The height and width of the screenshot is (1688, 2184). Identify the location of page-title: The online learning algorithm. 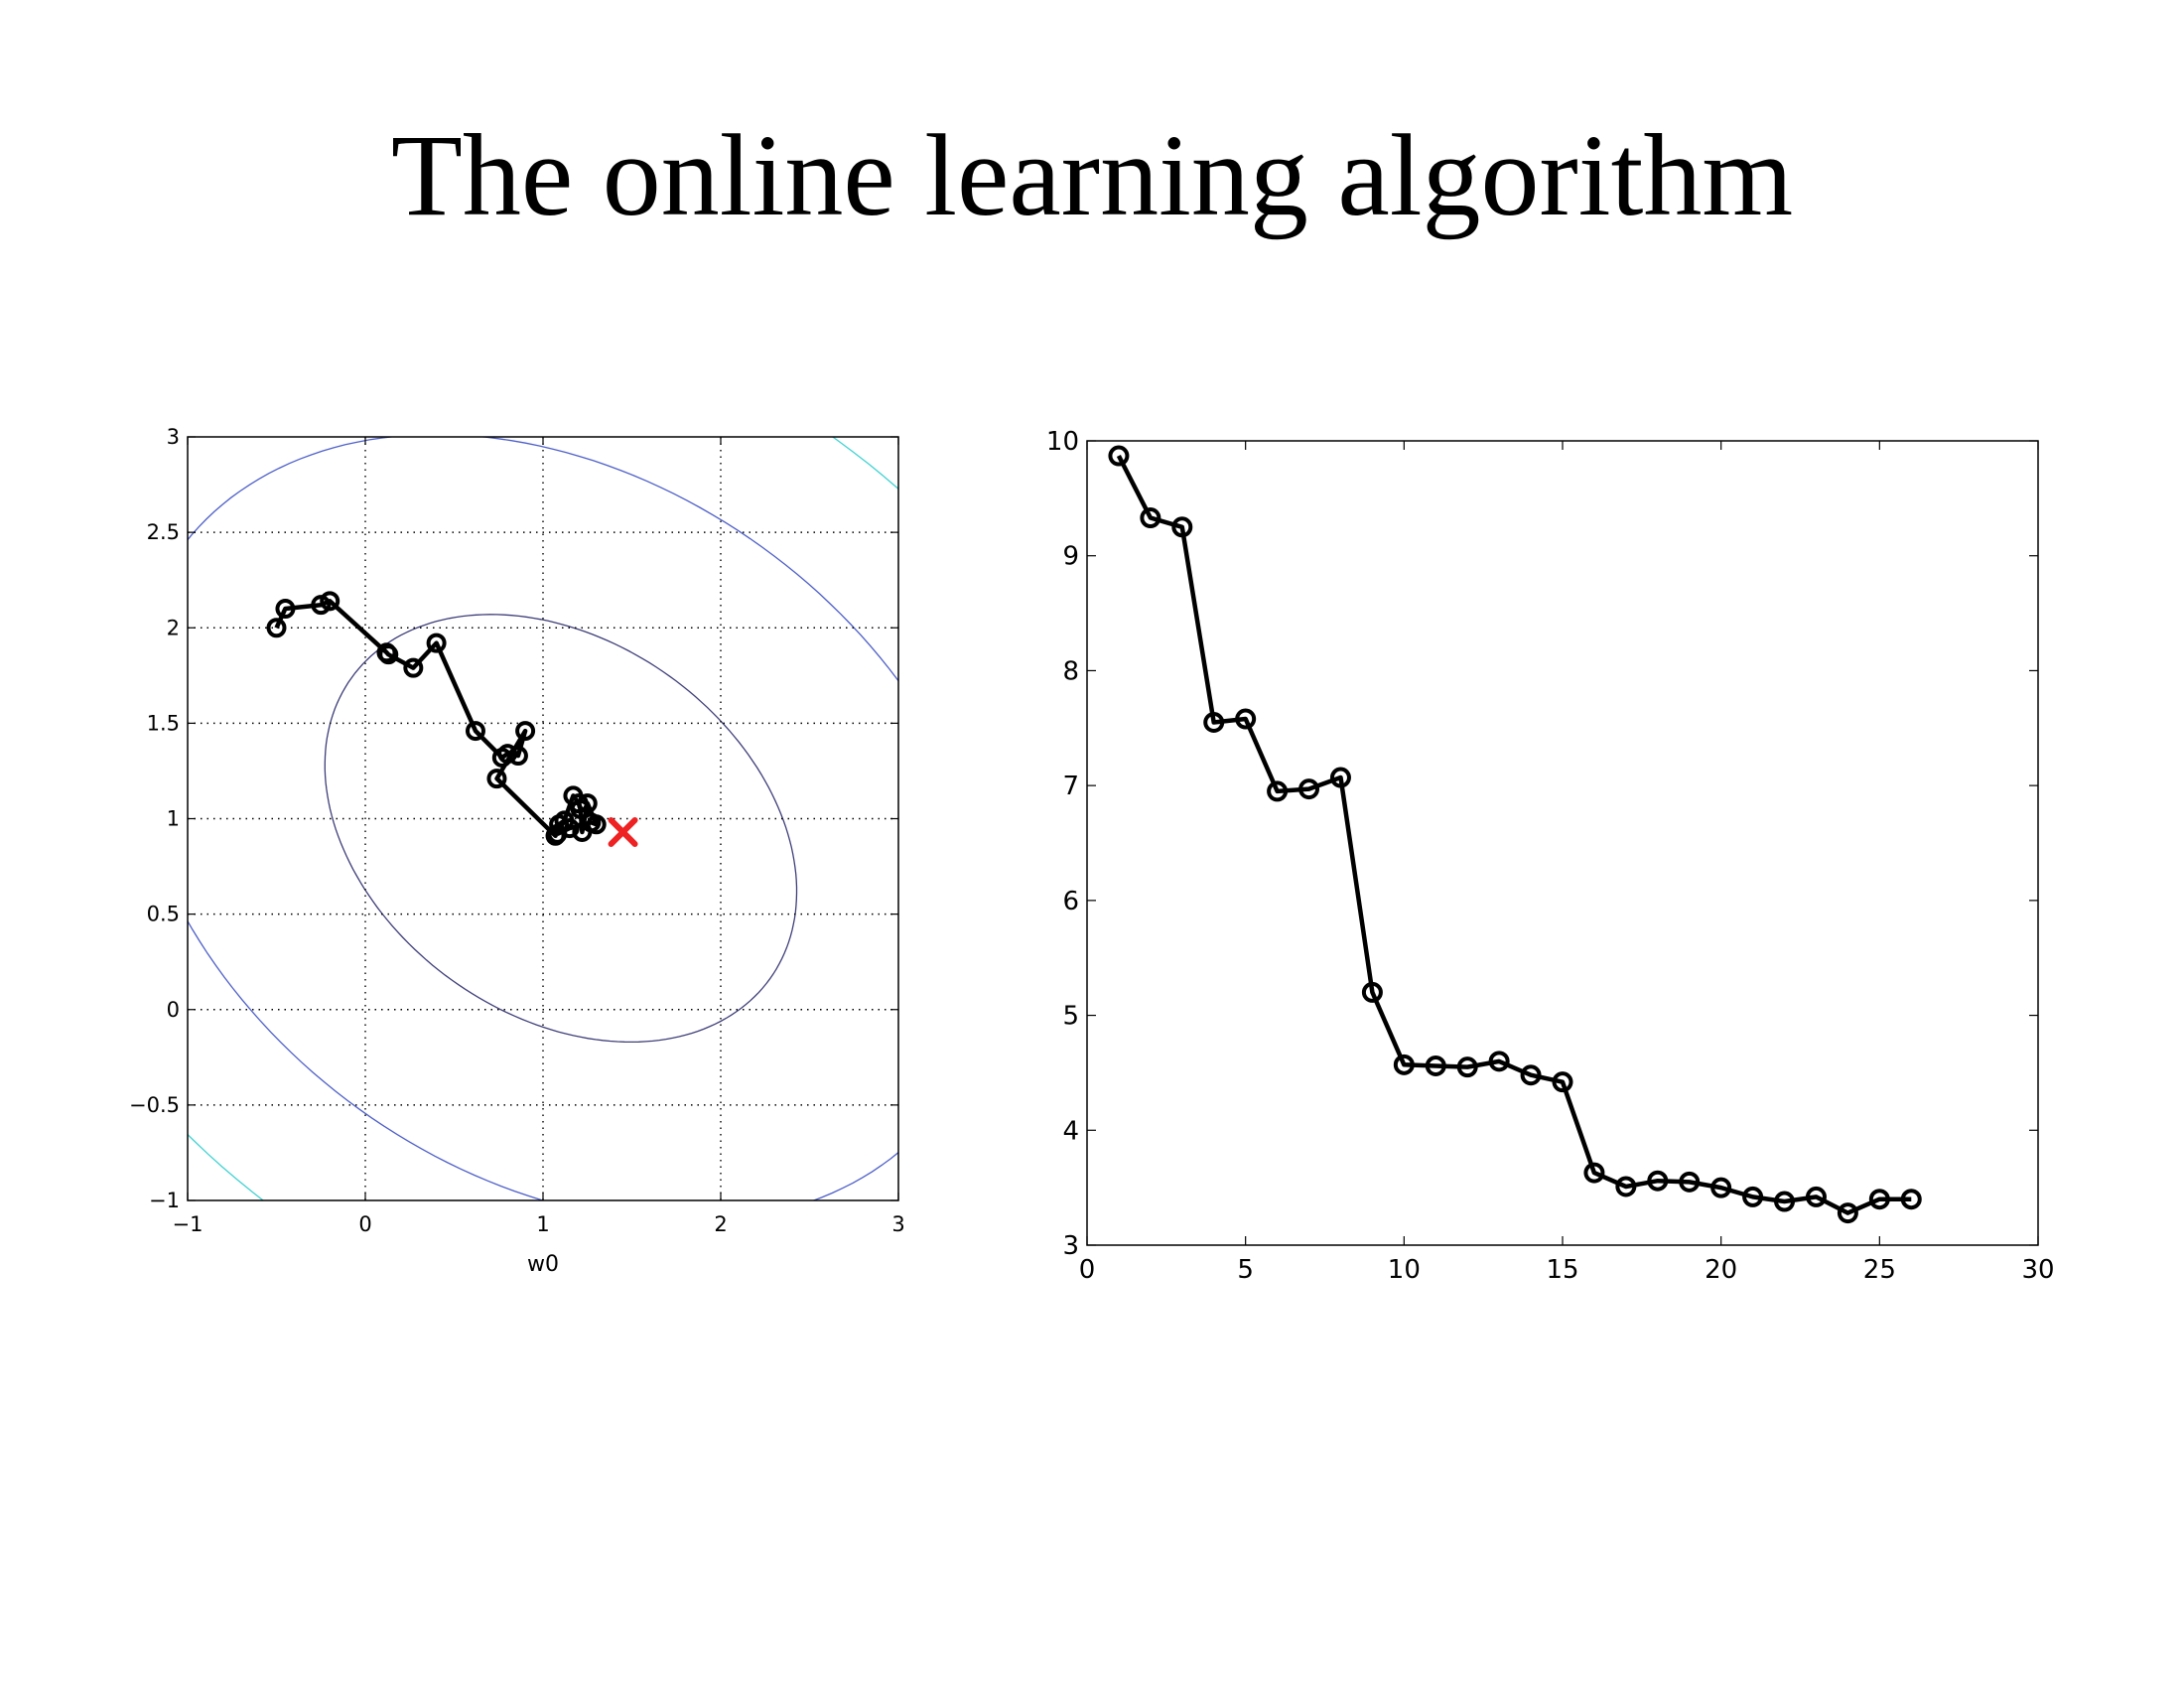
(1092, 175).